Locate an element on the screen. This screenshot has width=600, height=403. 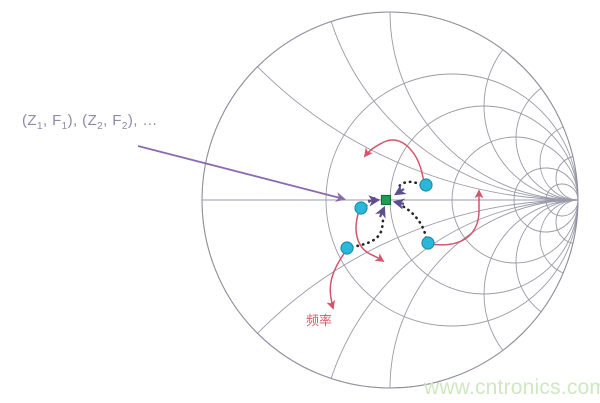
f2-symbol: F is located at coordinates (117, 120).